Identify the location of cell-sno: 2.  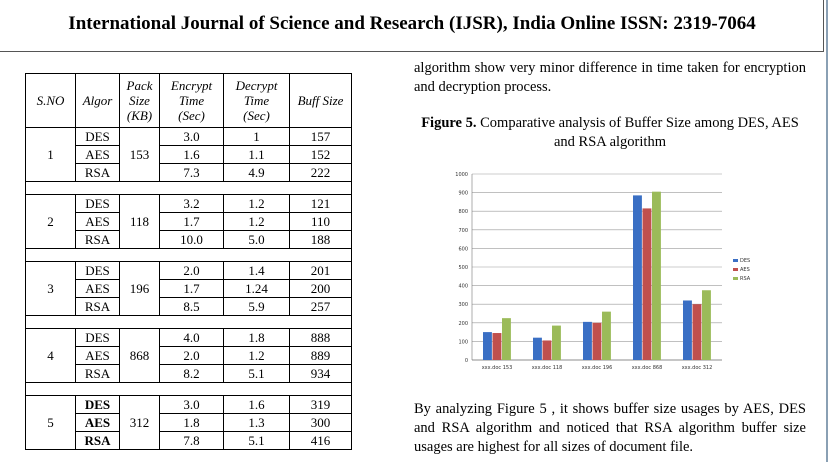
(50, 221).